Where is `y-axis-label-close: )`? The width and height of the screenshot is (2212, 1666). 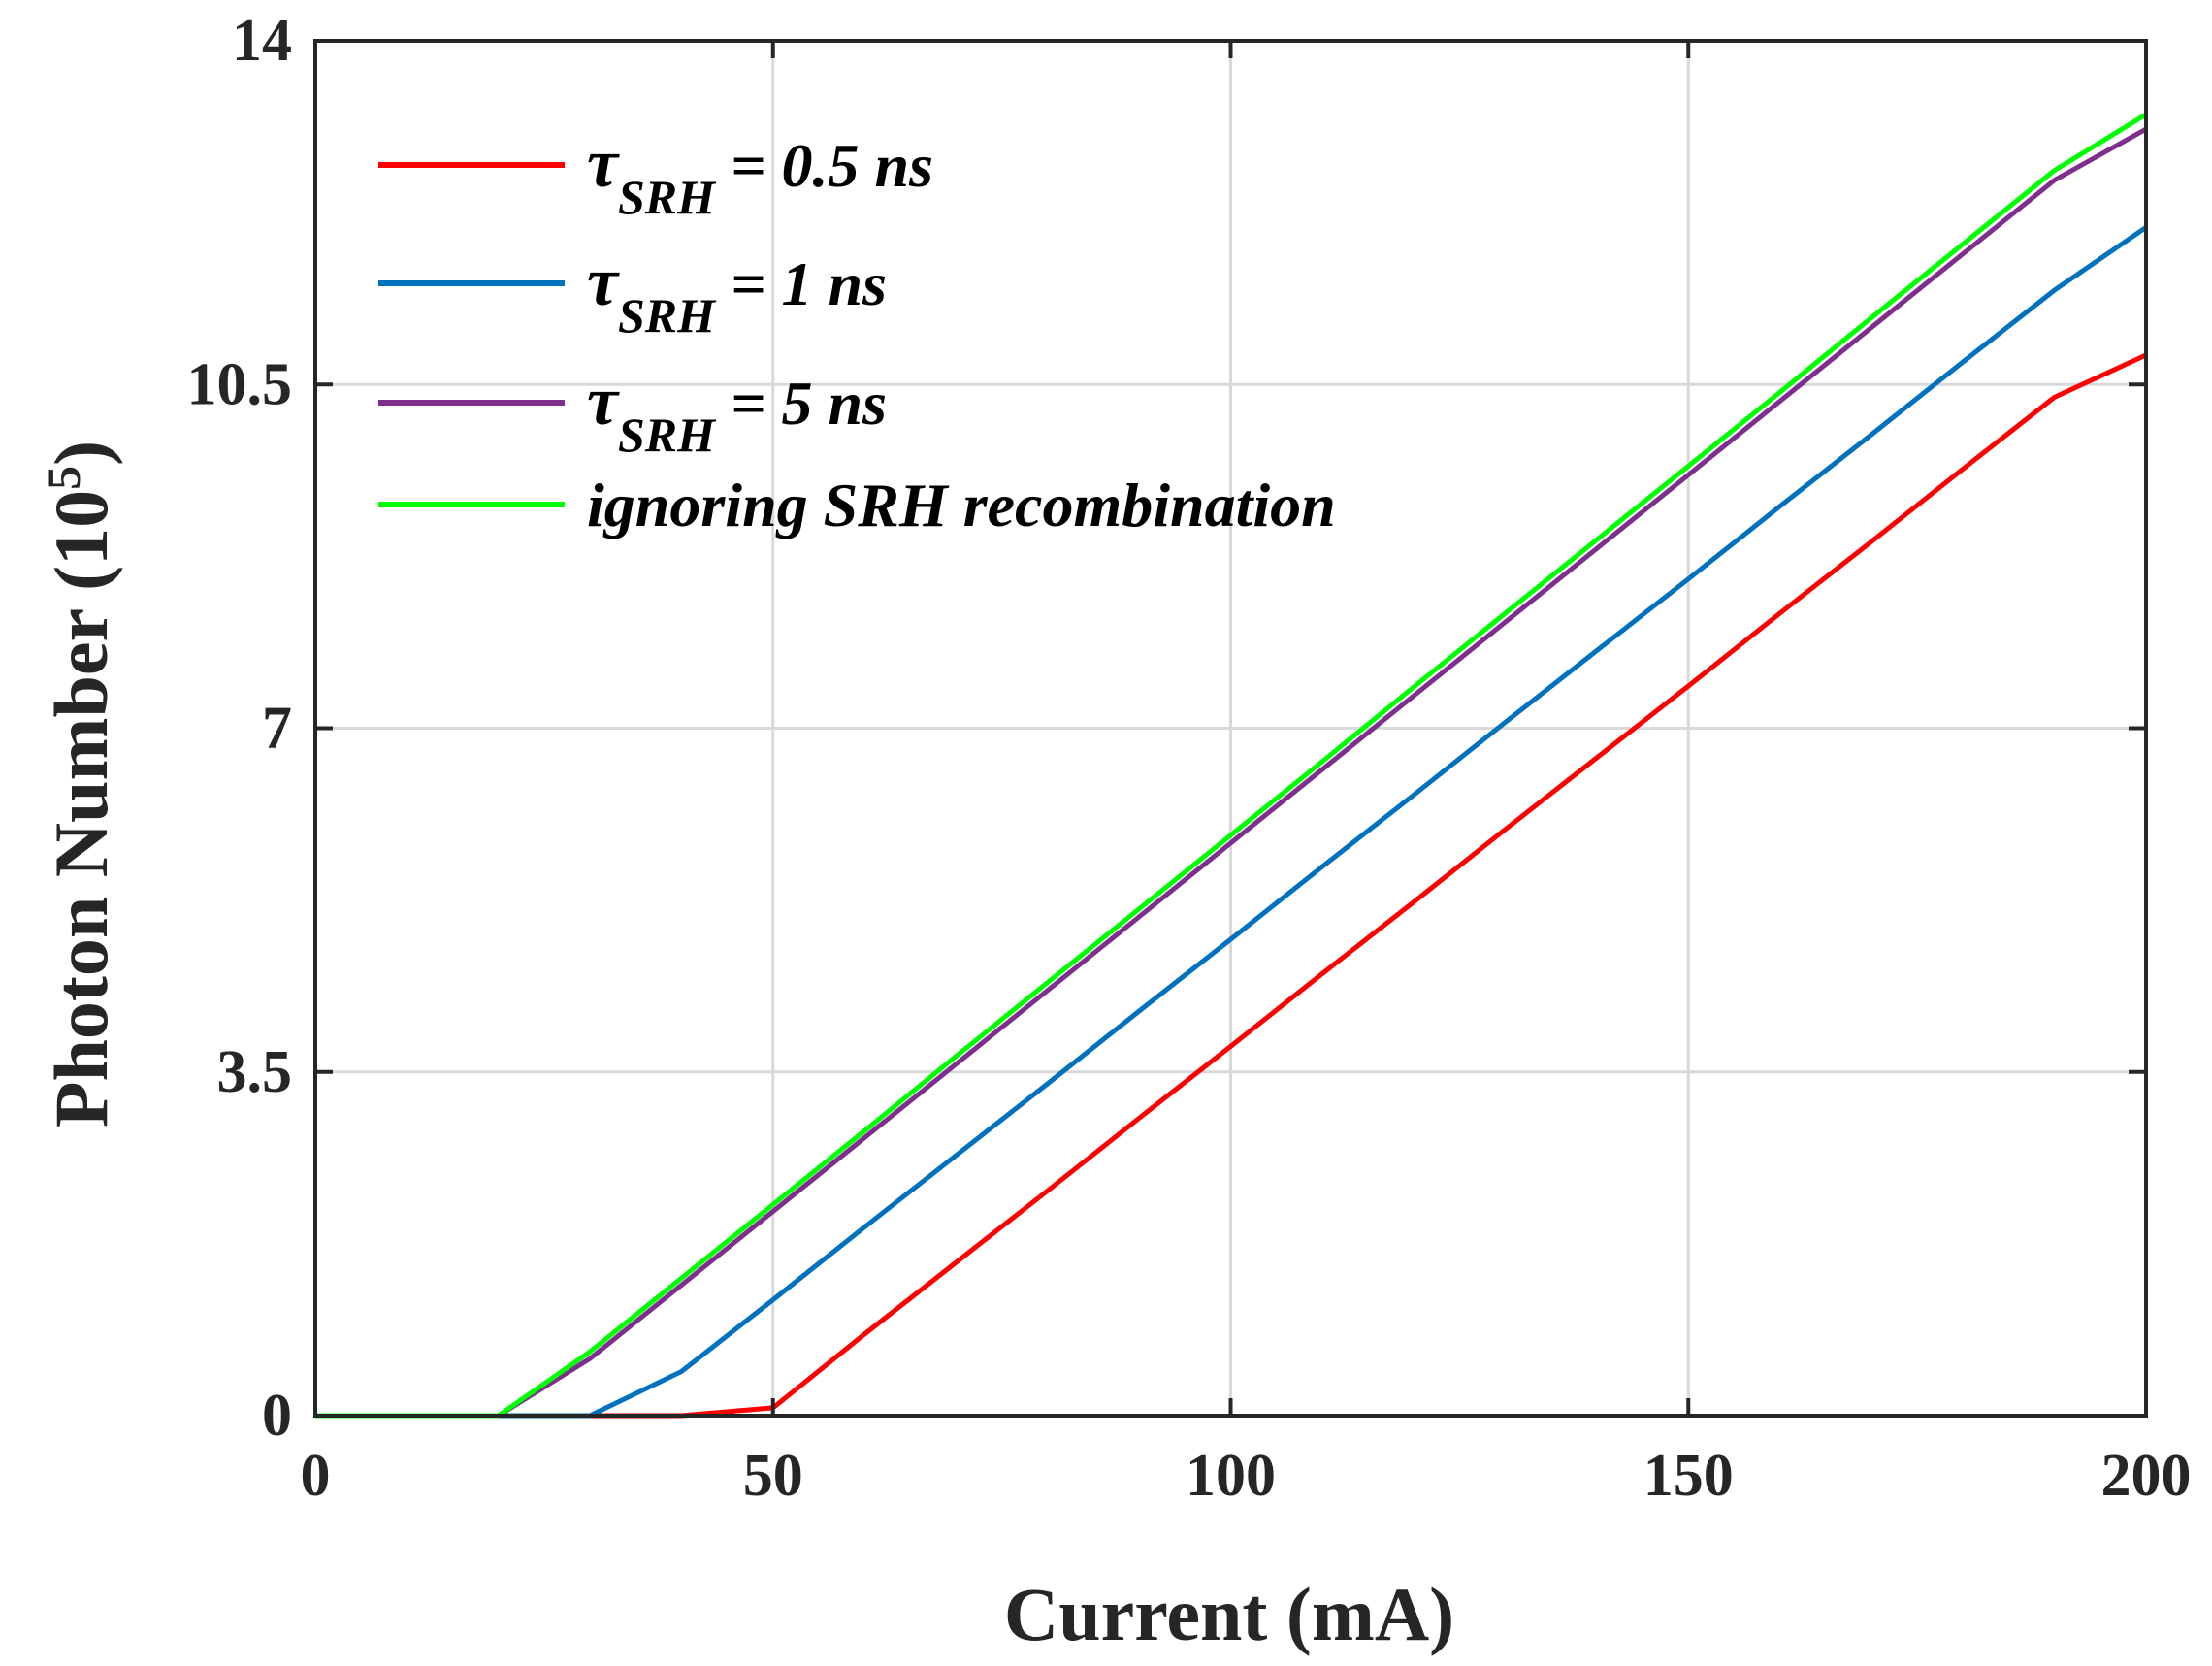
y-axis-label-close: ) is located at coordinates (81, 453).